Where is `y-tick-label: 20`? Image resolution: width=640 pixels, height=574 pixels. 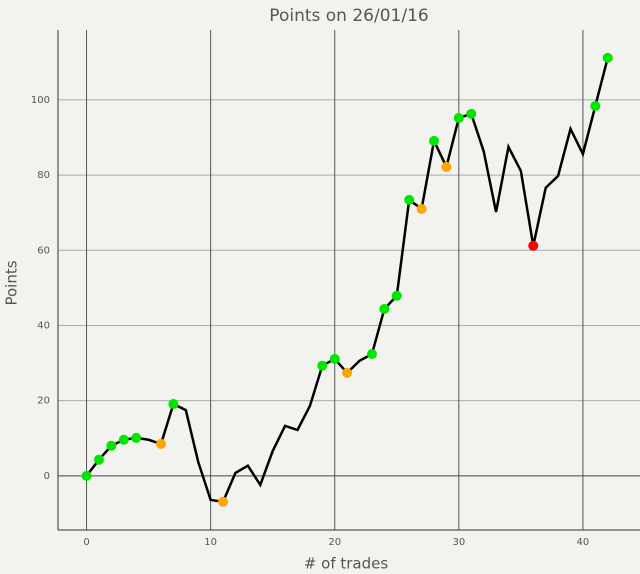 y-tick-label: 20 is located at coordinates (43, 401).